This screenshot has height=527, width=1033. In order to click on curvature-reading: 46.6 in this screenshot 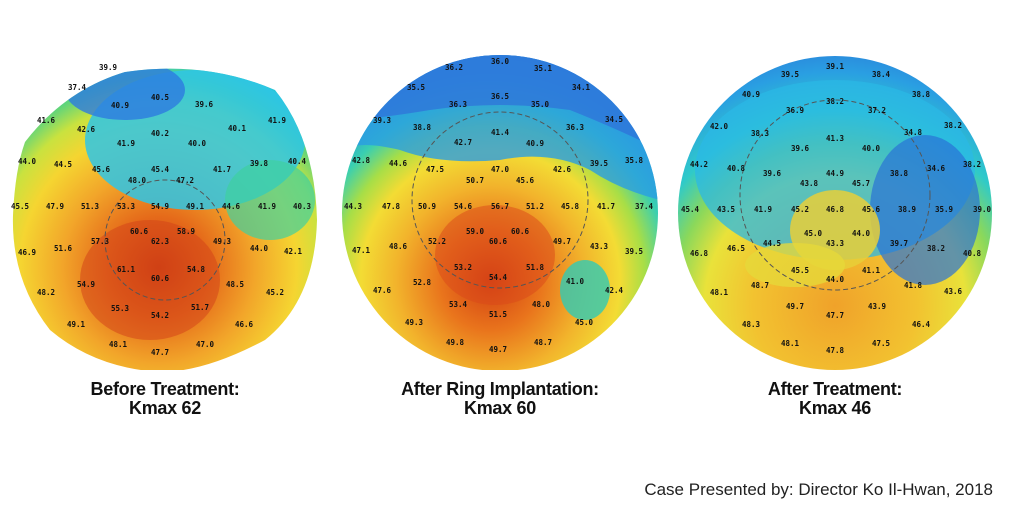, I will do `click(244, 324)`.